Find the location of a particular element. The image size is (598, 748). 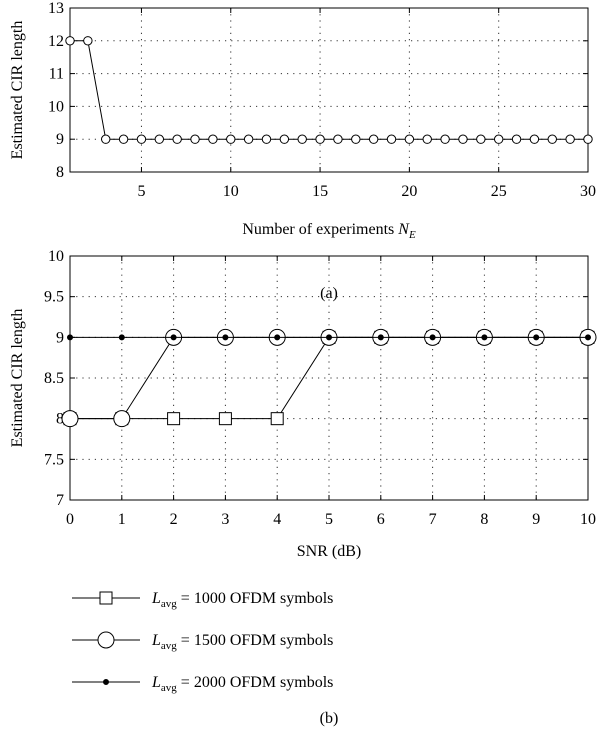

series-line is located at coordinates (329, 90).